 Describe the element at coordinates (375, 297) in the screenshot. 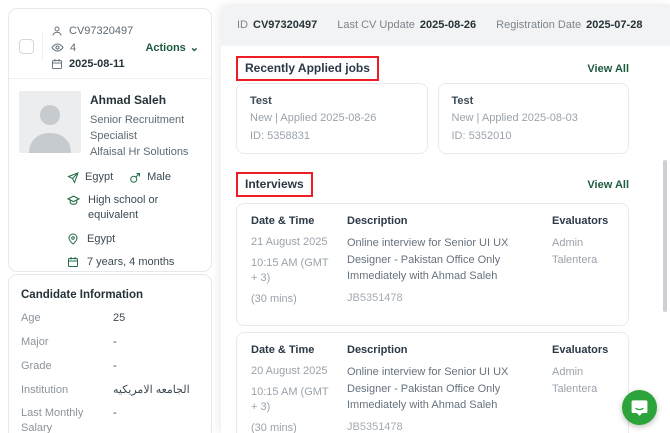

I see `interview-job-id: JB5351478` at that location.